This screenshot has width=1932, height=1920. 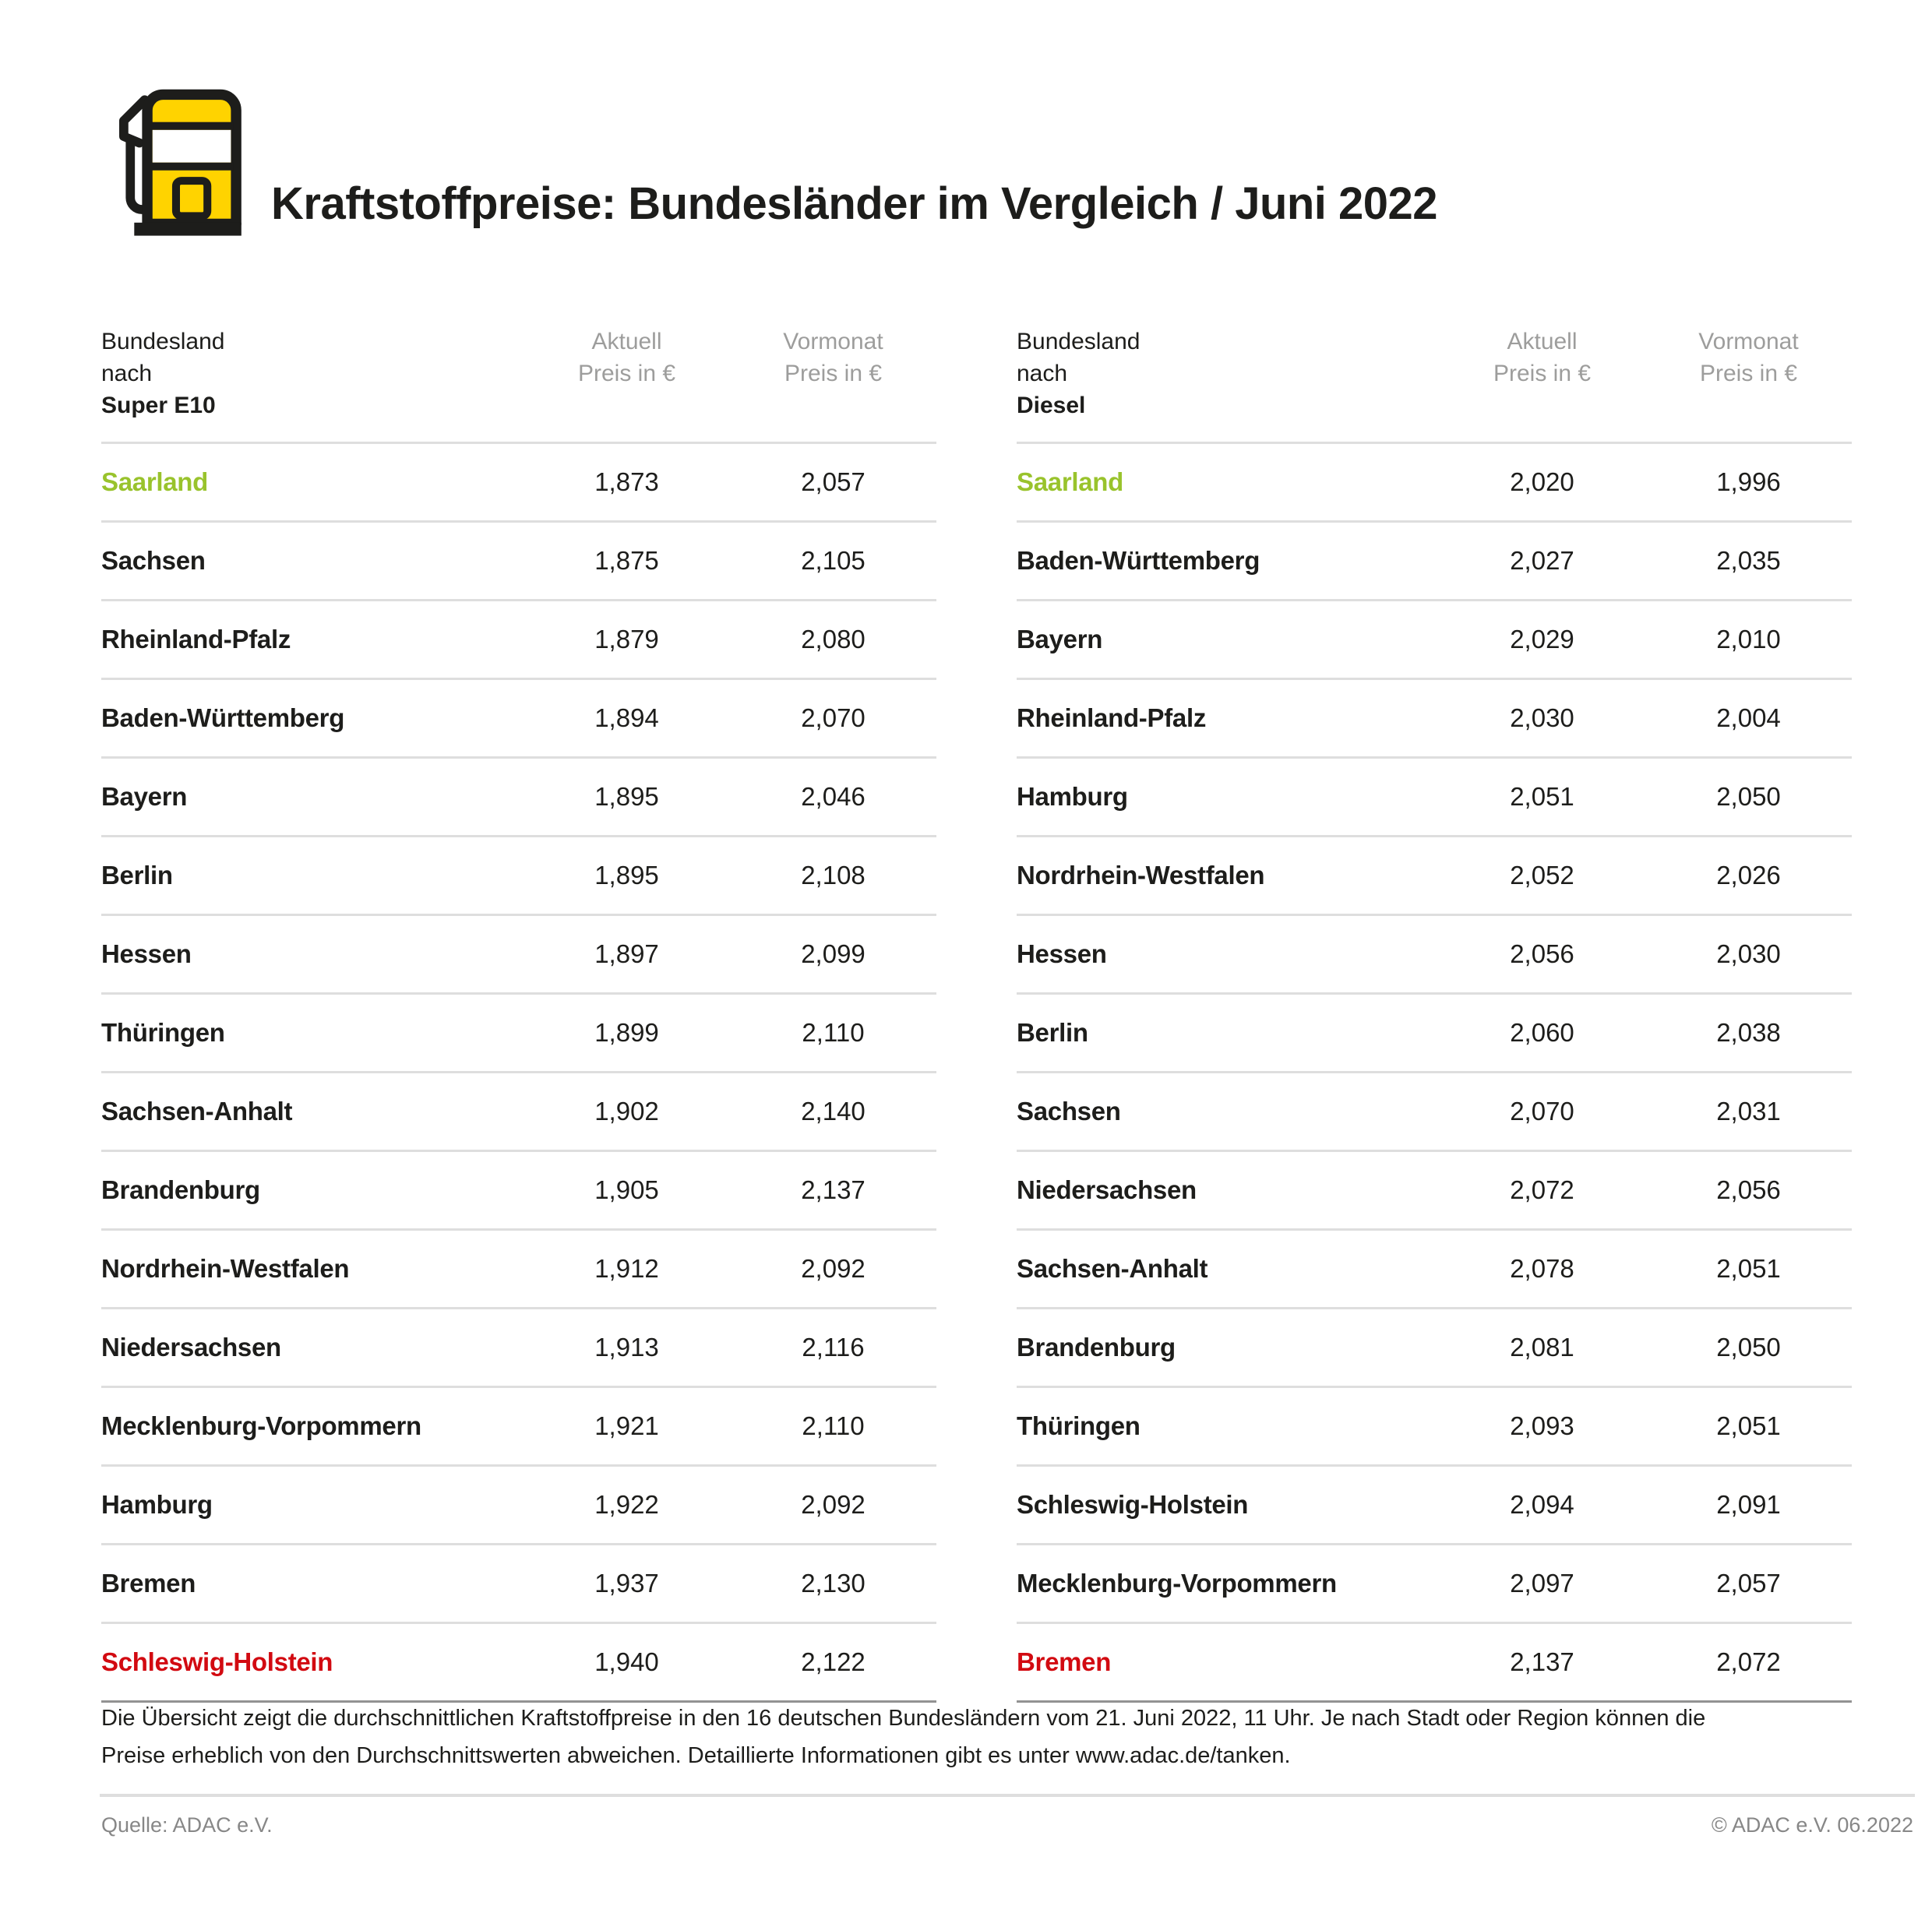 I want to click on column-header-state: Bundesland nach Diesel, so click(x=1228, y=373).